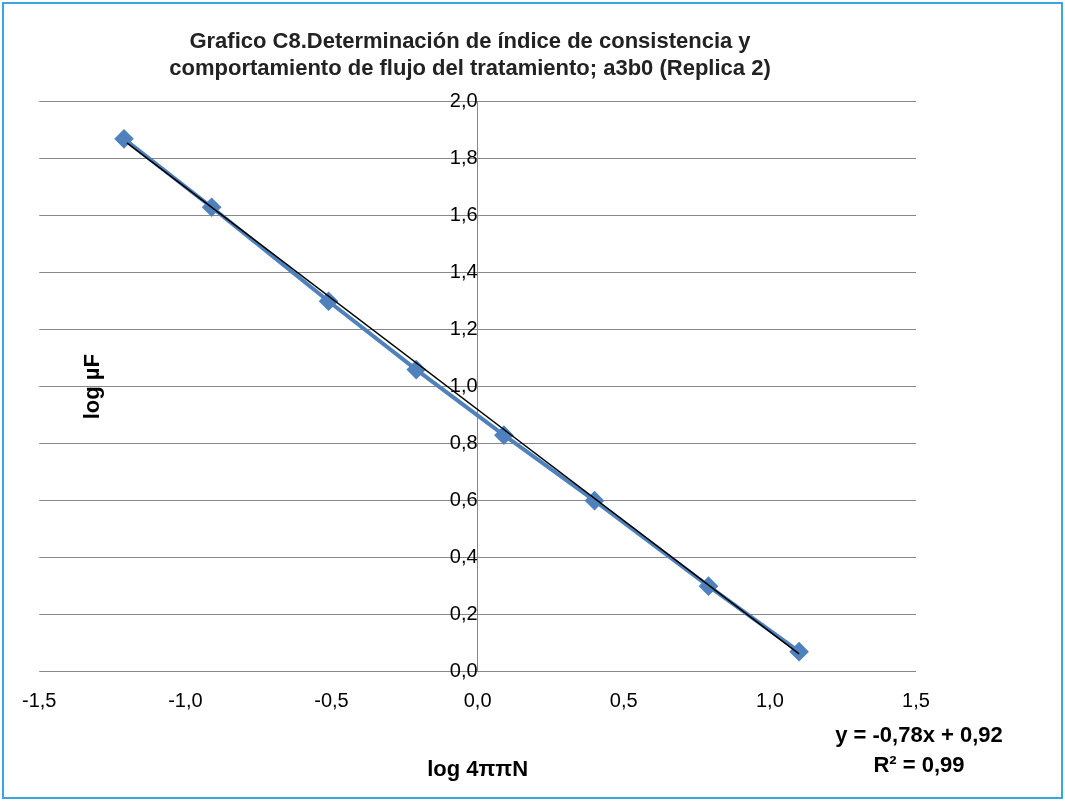  Describe the element at coordinates (91, 387) in the screenshot. I see `y-axis-title: log µF` at that location.